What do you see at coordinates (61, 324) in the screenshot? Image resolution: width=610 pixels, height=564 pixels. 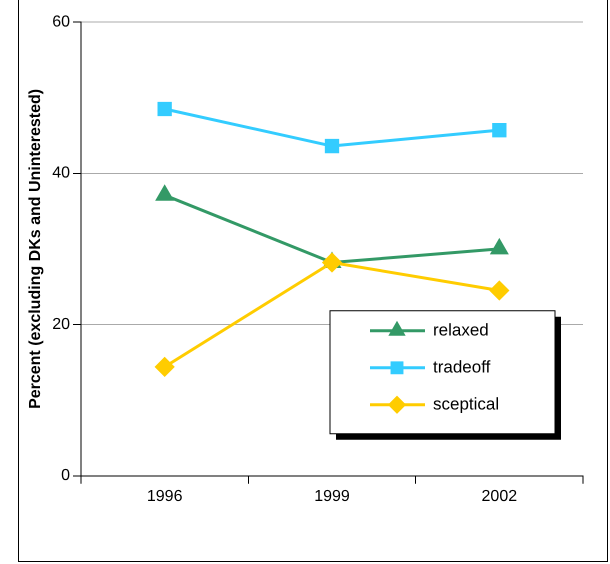 I see `y-tick-label: 20` at bounding box center [61, 324].